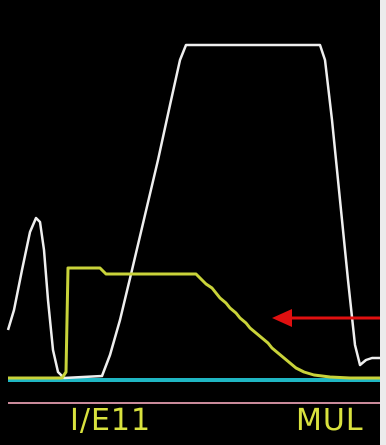 This screenshot has width=386, height=445. I want to click on type-label: MUL, so click(330, 420).